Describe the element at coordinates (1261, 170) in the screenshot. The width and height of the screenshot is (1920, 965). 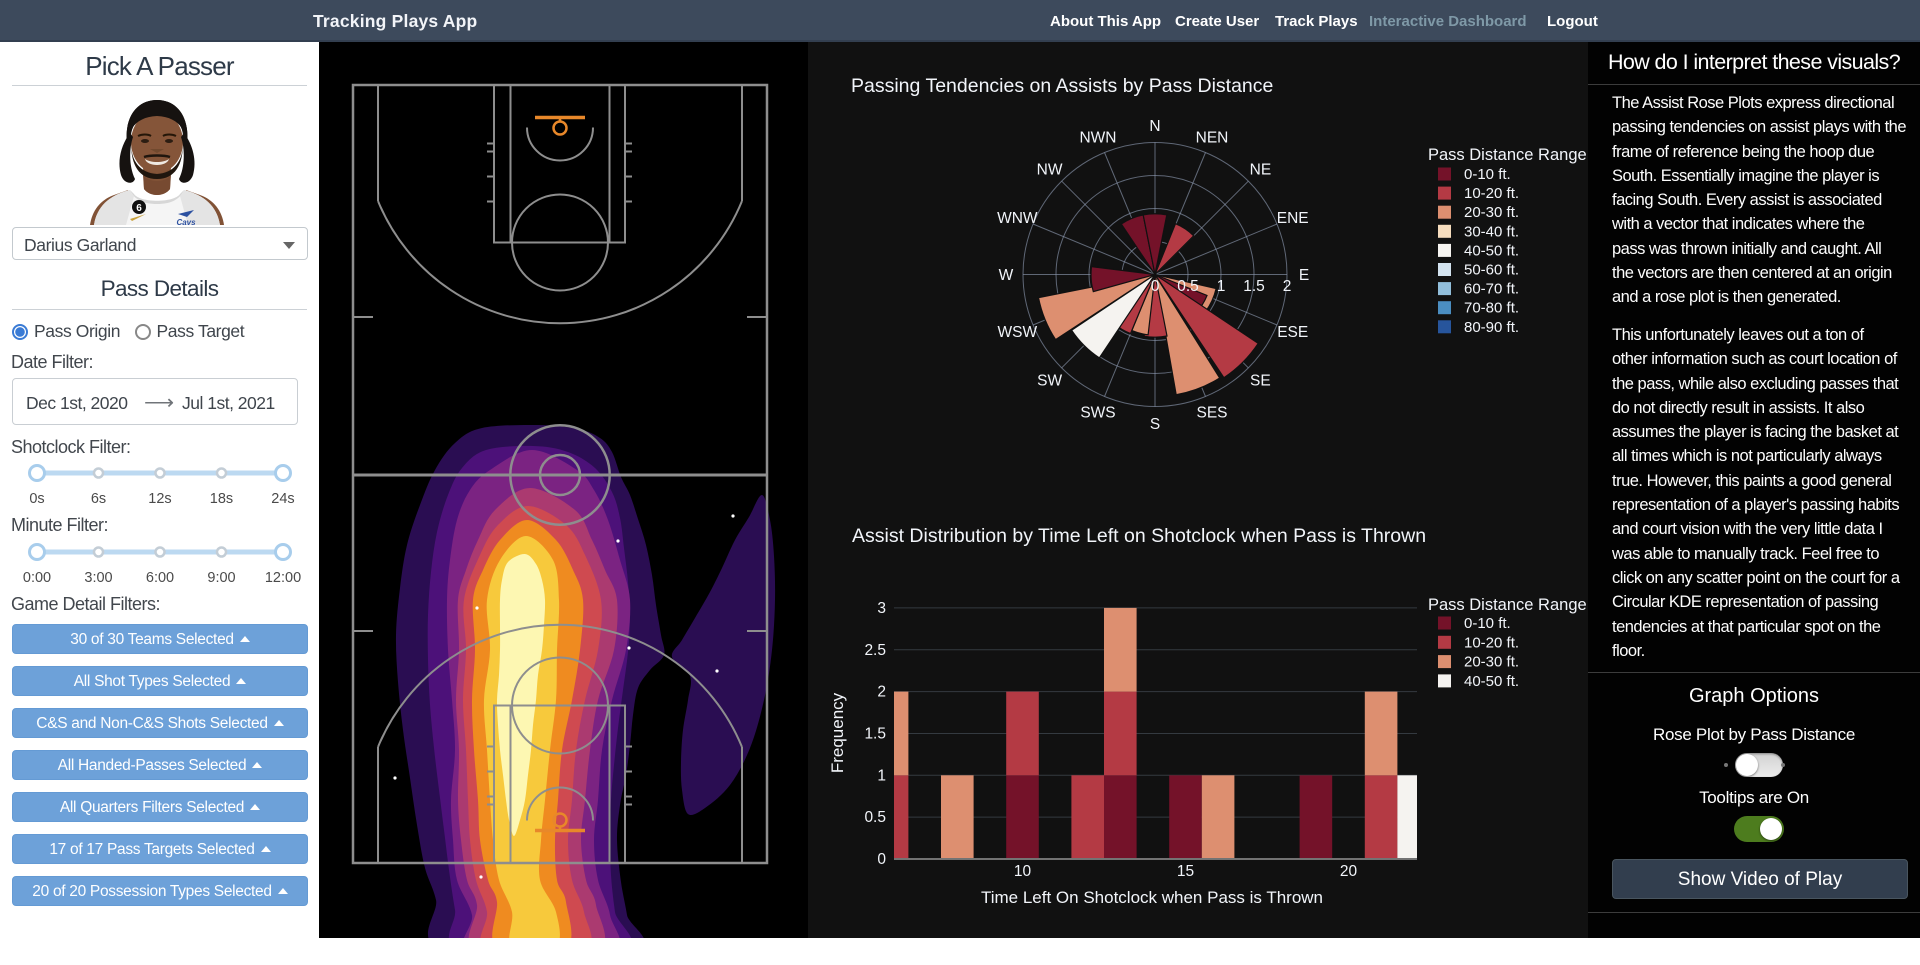
I see `svg-text: NE` at that location.